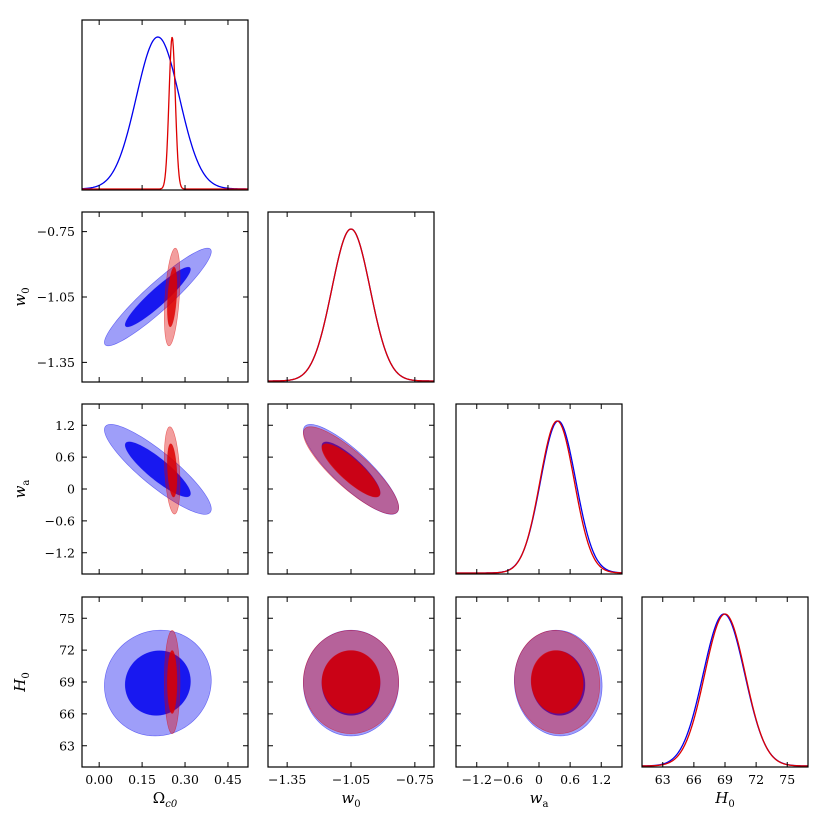  What do you see at coordinates (351, 779) in the screenshot?
I see `x-tick-label-w0: −1.05` at bounding box center [351, 779].